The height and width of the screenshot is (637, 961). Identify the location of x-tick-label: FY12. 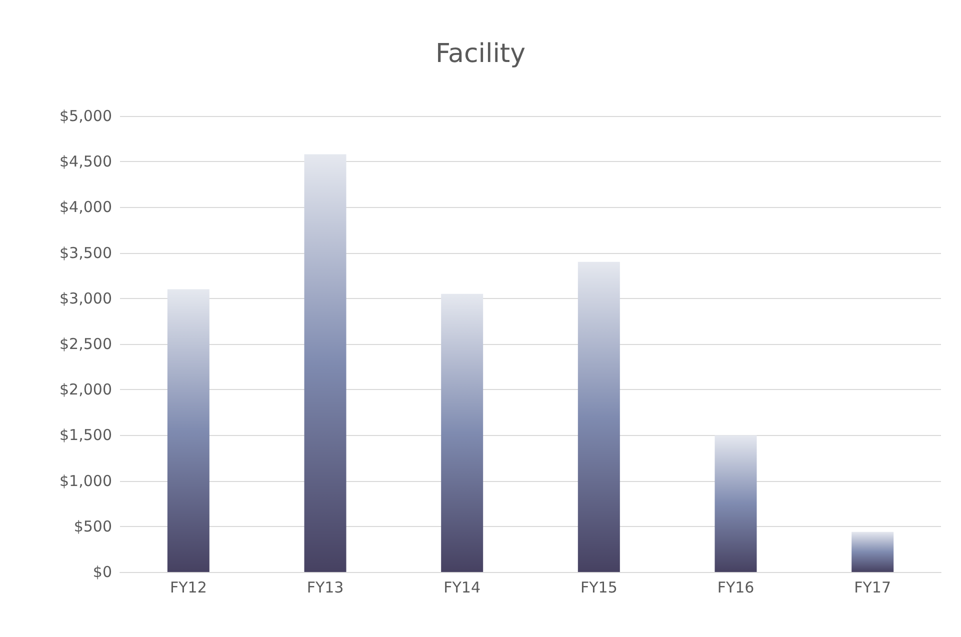
(188, 587).